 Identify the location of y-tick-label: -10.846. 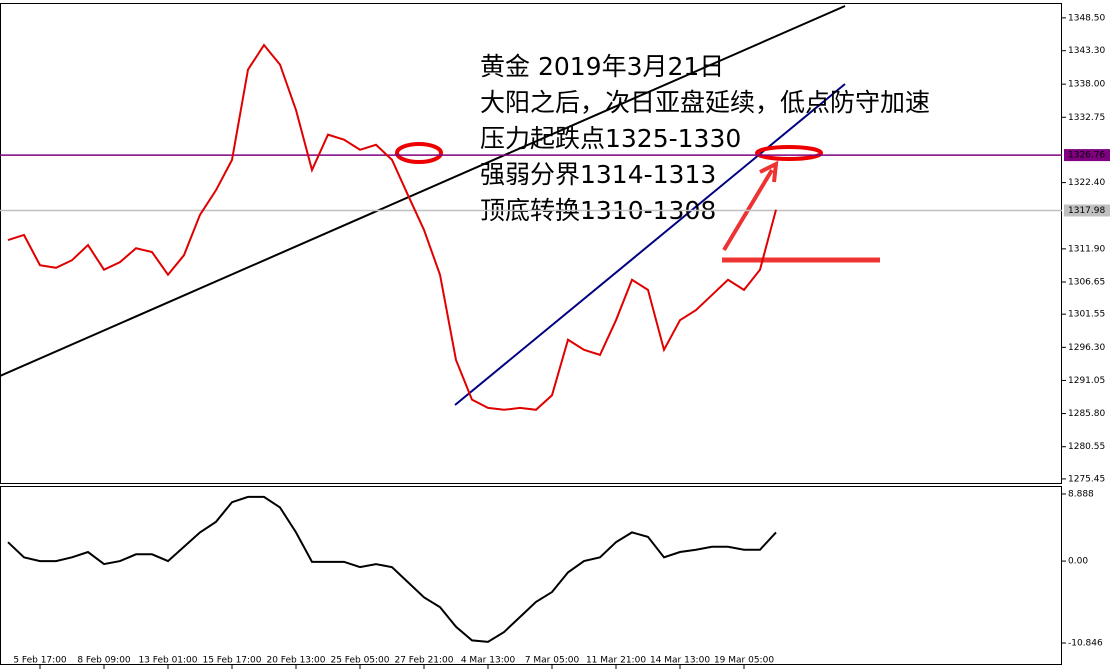
(1085, 643).